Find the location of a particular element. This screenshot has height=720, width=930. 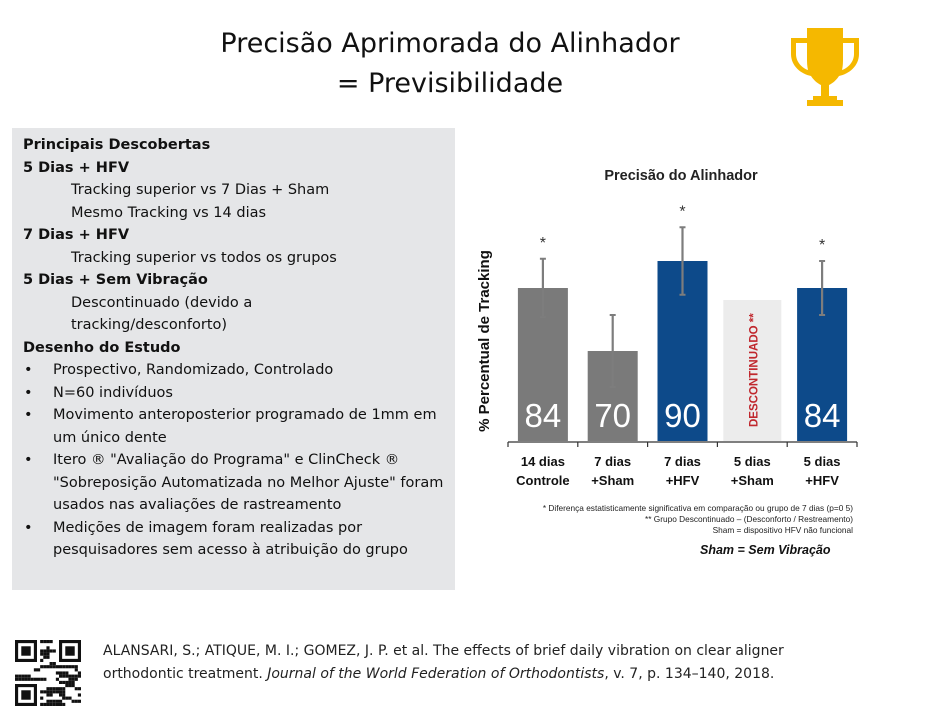

qr-code-icon is located at coordinates (48, 673).